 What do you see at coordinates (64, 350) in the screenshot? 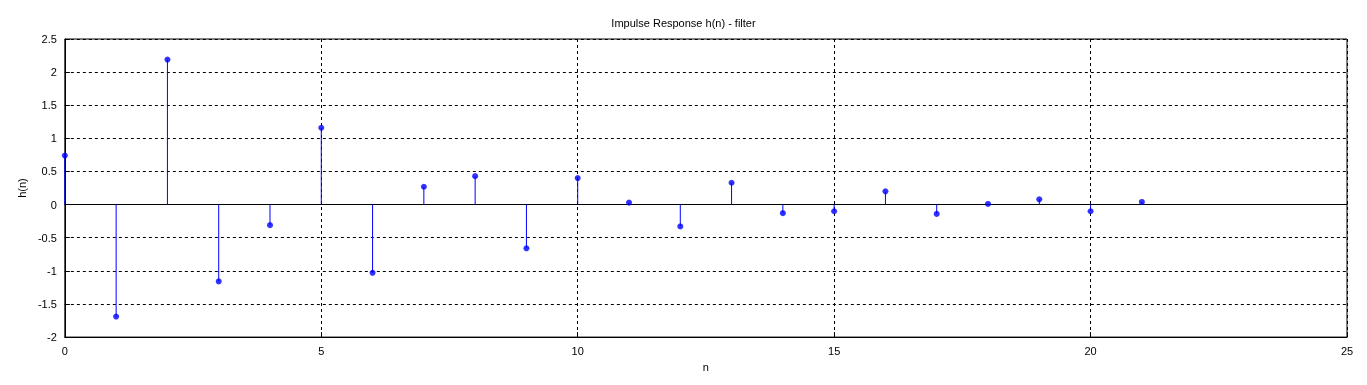
I see `x-tick-label: 0` at bounding box center [64, 350].